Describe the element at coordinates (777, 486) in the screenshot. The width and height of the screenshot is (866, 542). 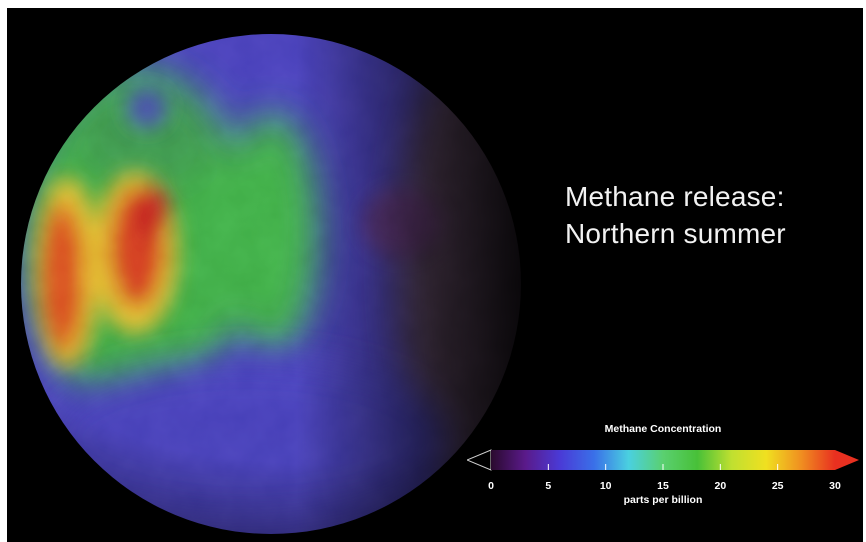
I see `legend-tick-label: 25` at that location.